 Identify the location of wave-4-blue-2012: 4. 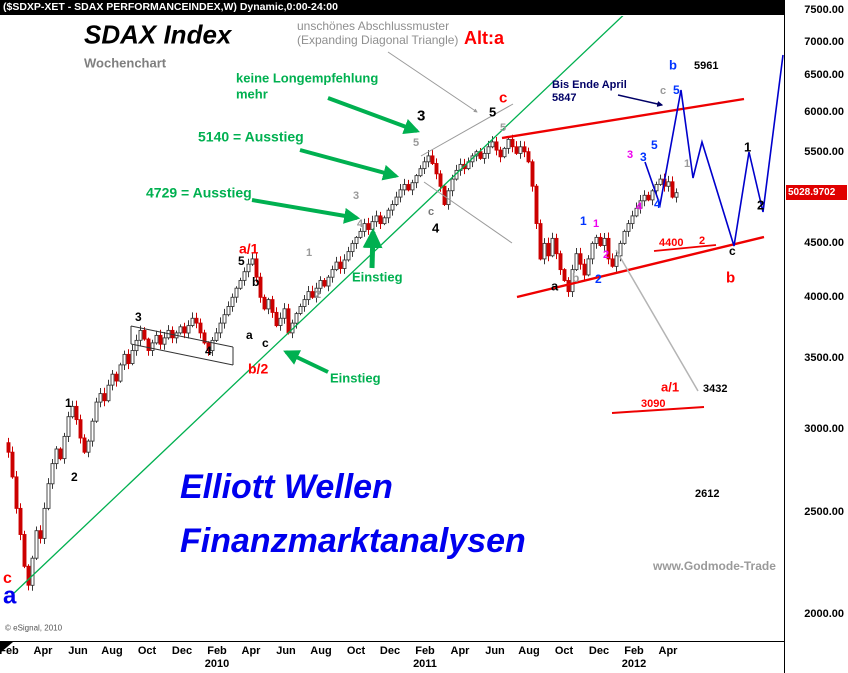
(657, 204).